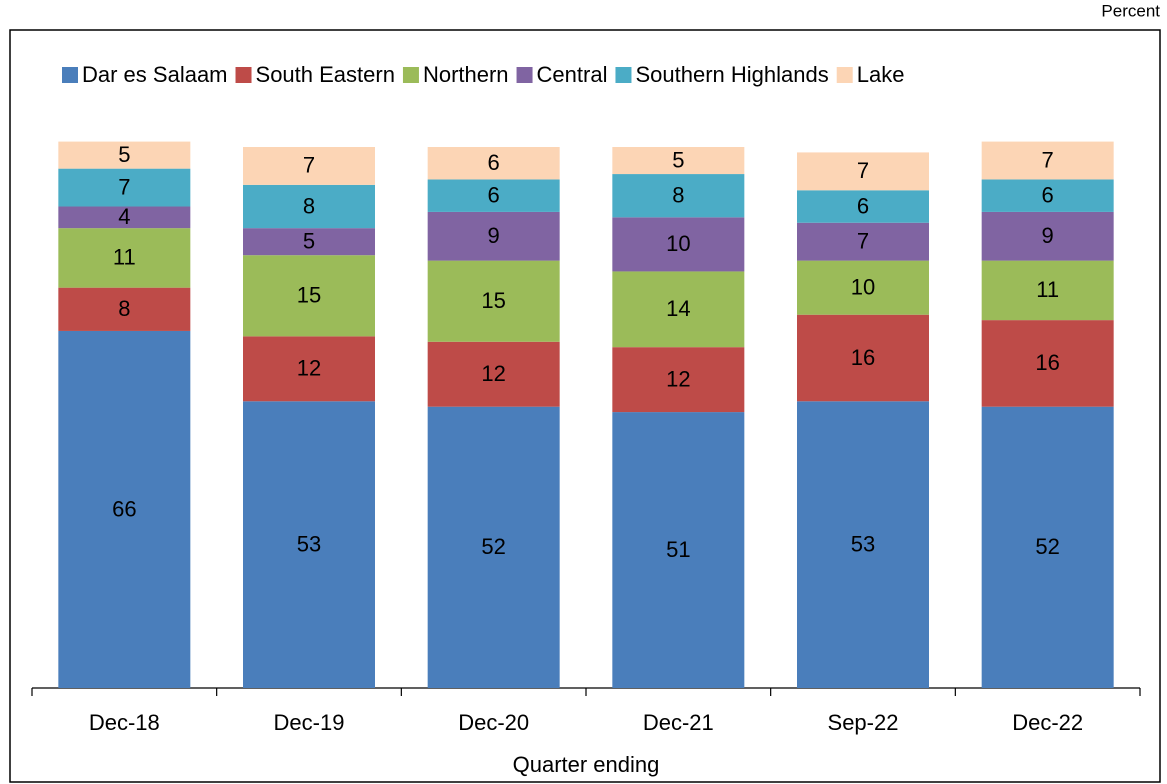  I want to click on x-tick-label: Sep-22, so click(863, 722).